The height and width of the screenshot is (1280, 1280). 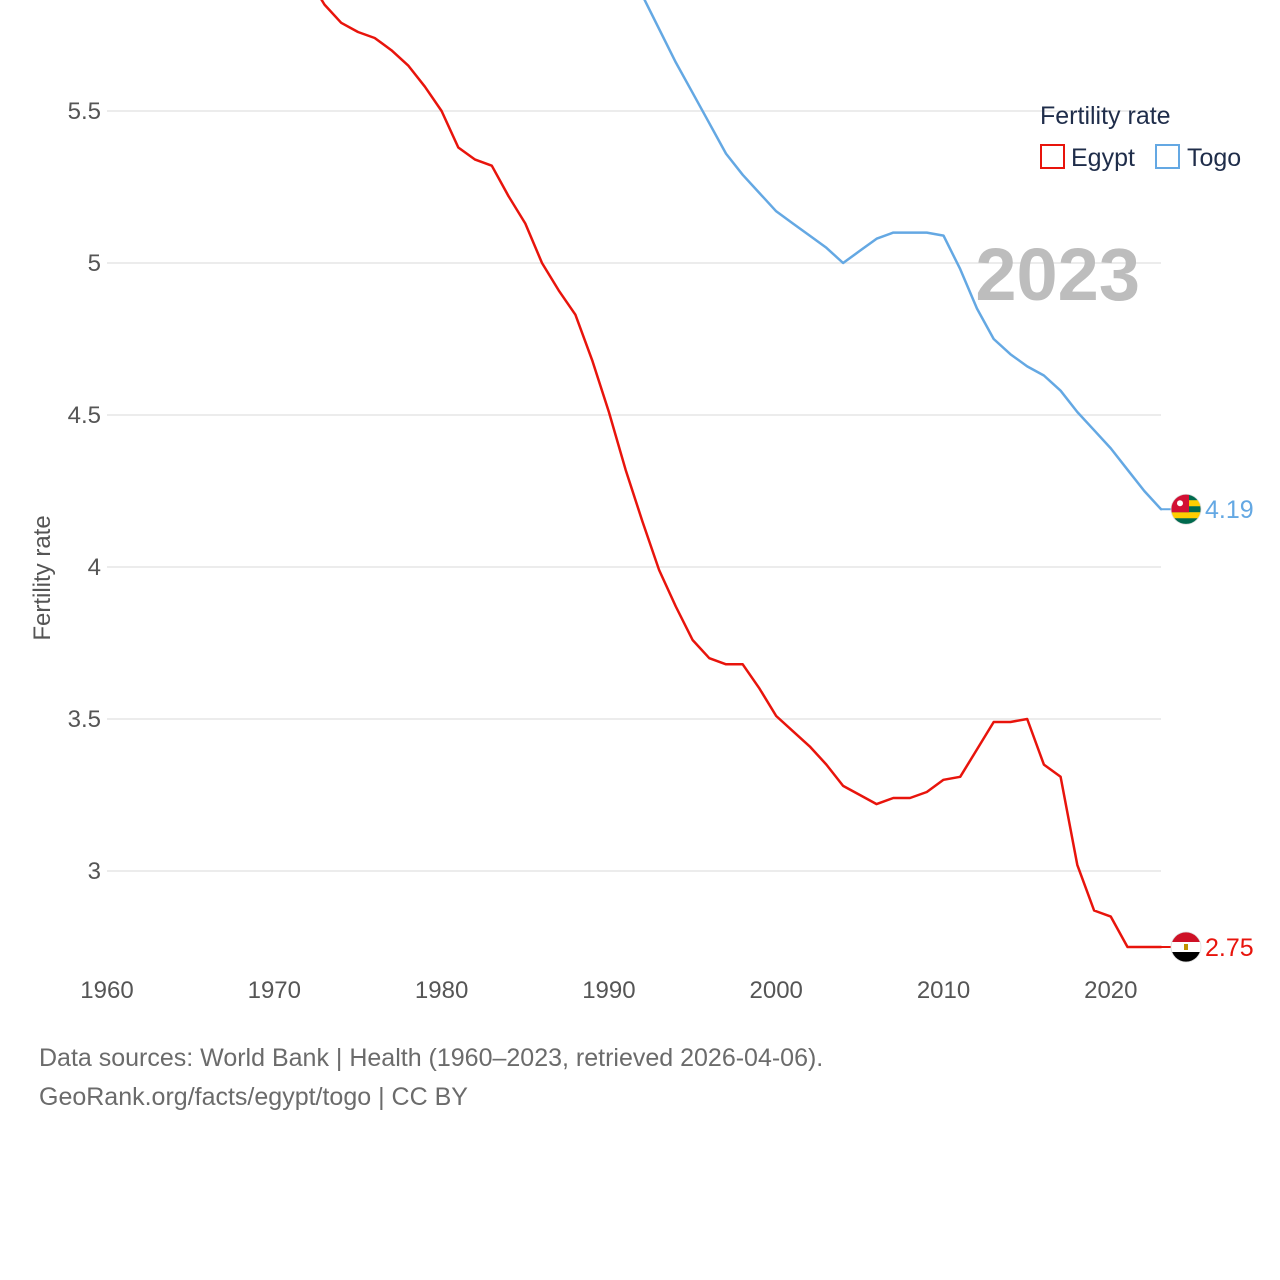 What do you see at coordinates (94, 567) in the screenshot?
I see `y-tick-label: 4` at bounding box center [94, 567].